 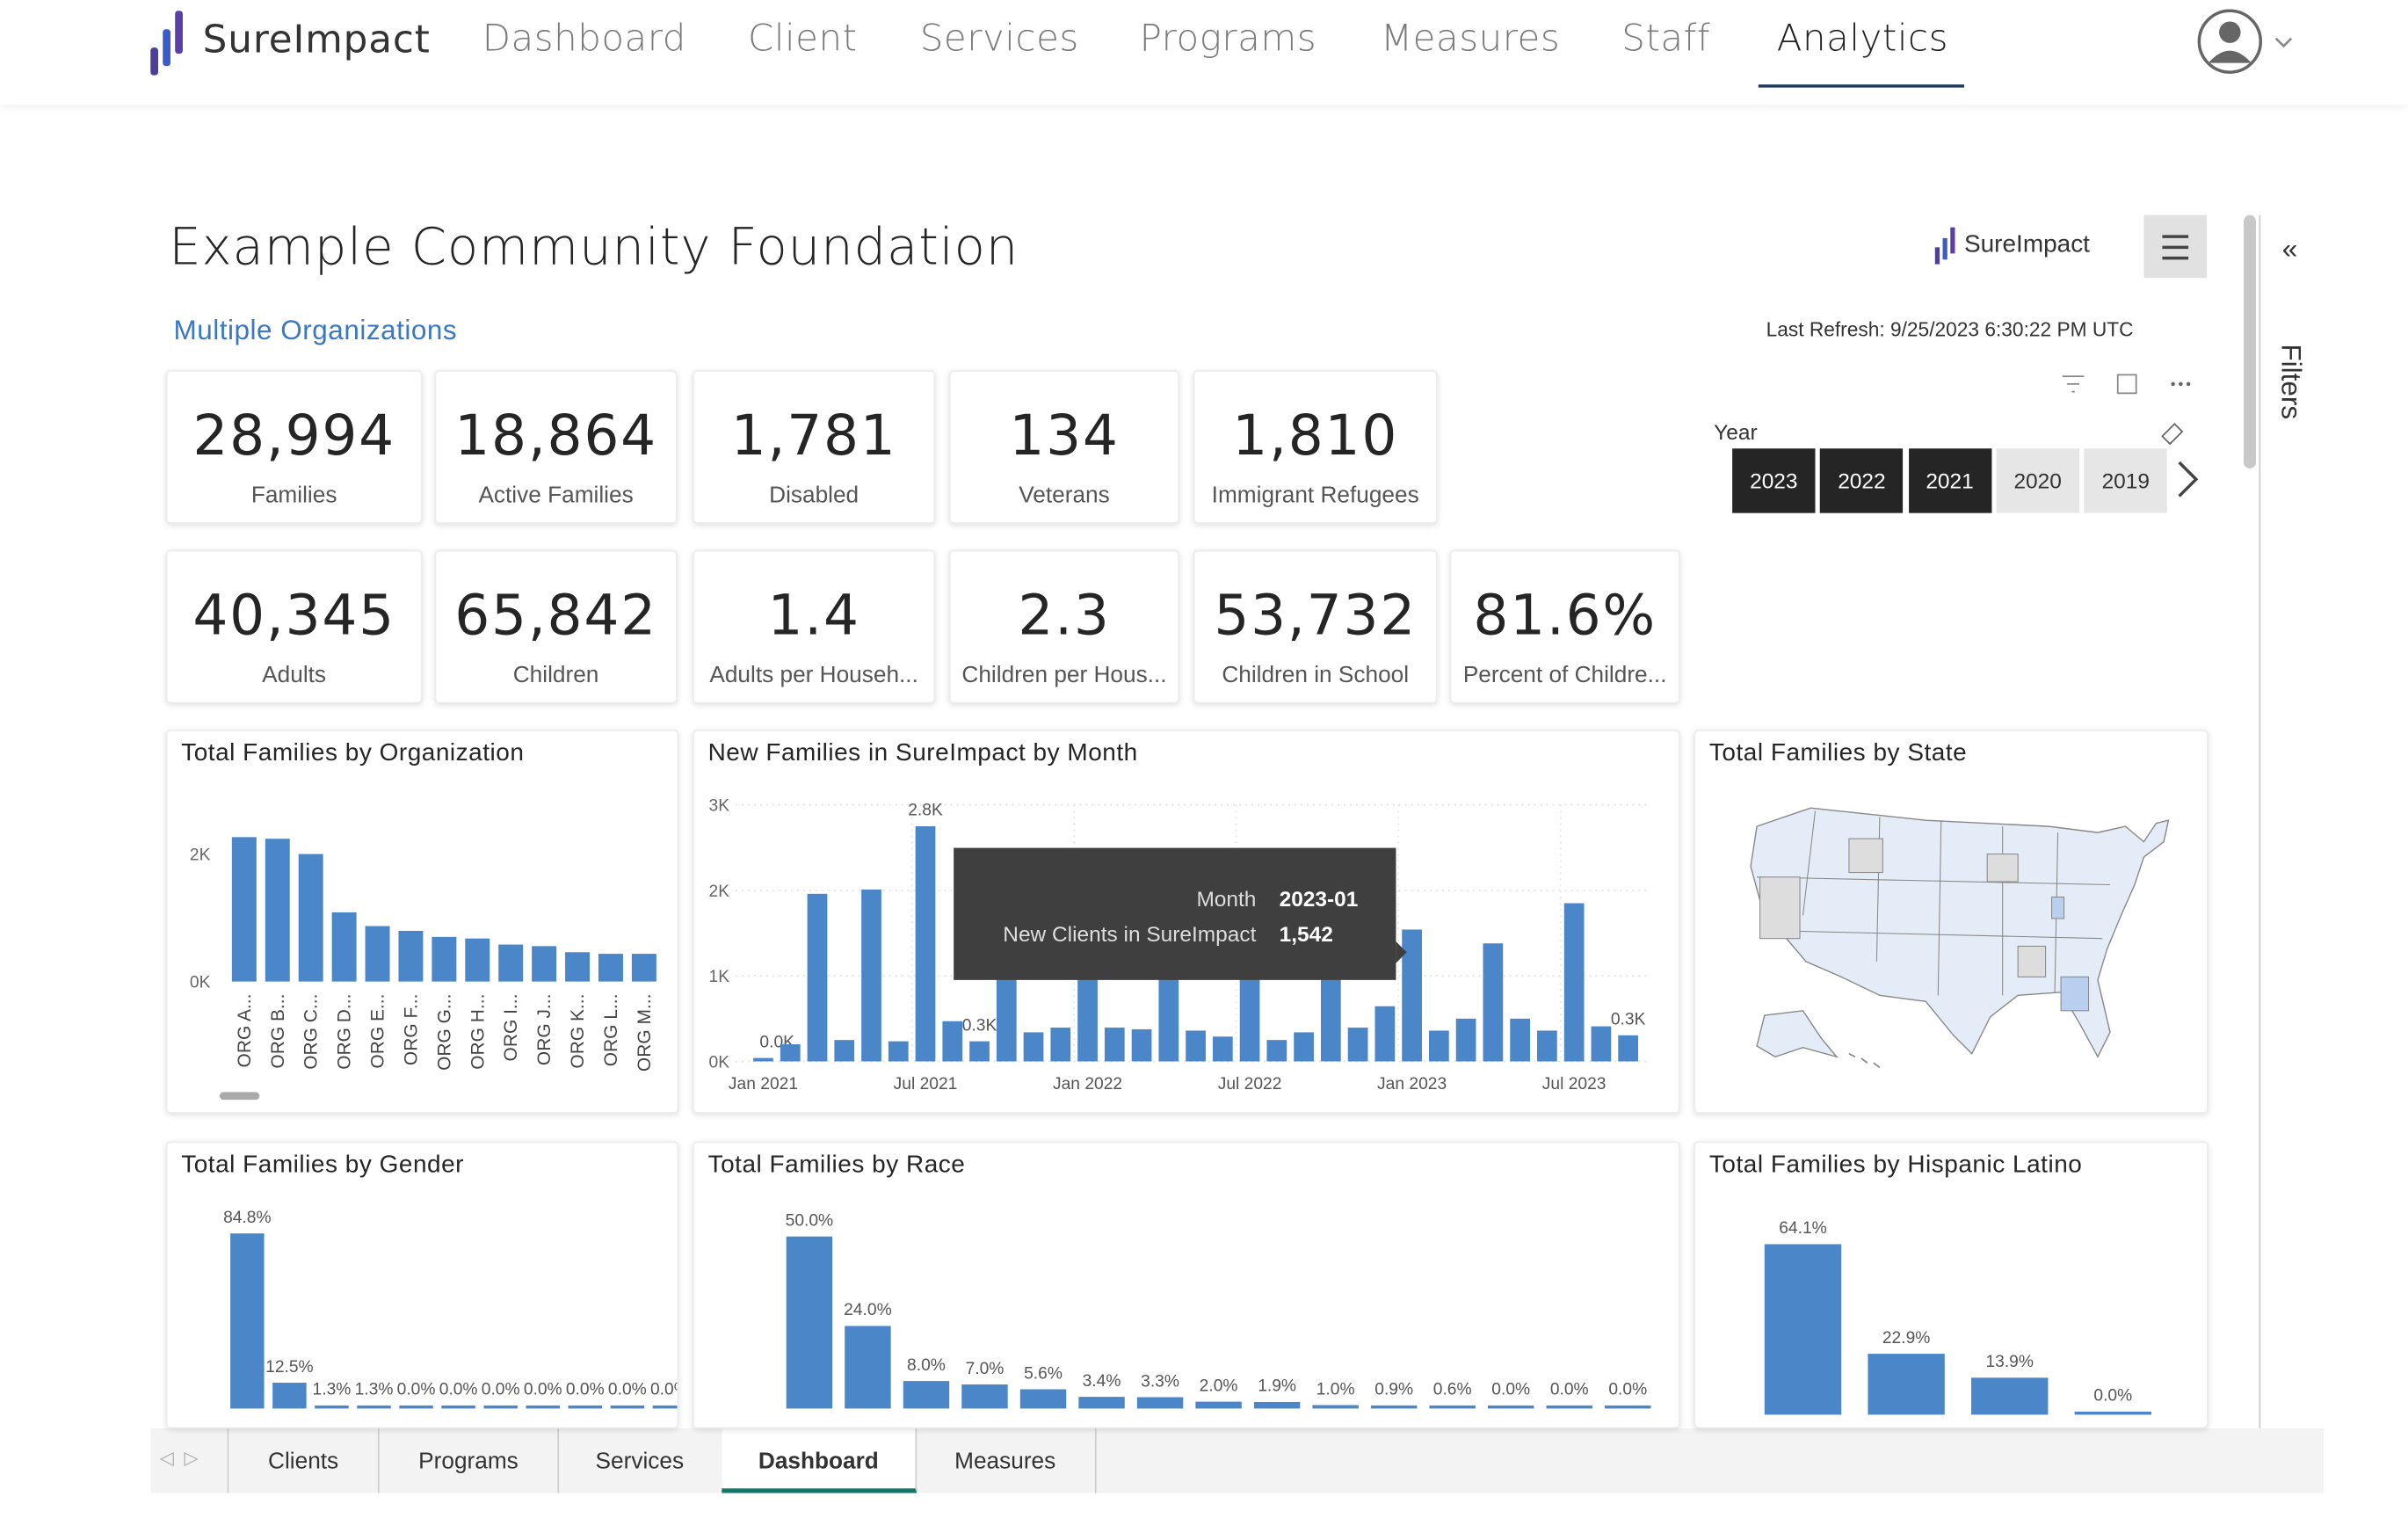 I want to click on tooltip-key: Month, so click(x=1226, y=900).